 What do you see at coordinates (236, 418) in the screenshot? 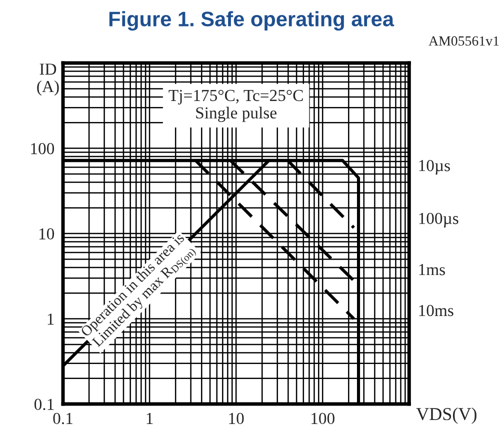
I see `x-tick-label: 10` at bounding box center [236, 418].